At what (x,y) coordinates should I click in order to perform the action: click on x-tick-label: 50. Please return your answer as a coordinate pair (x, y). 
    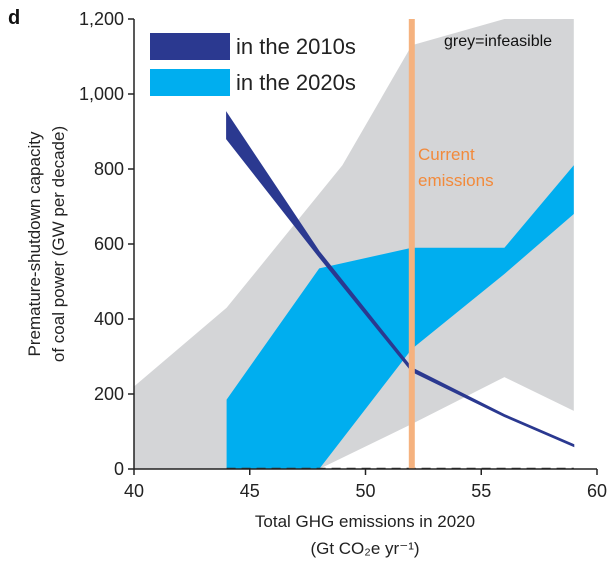
    Looking at the image, I should click on (365, 491).